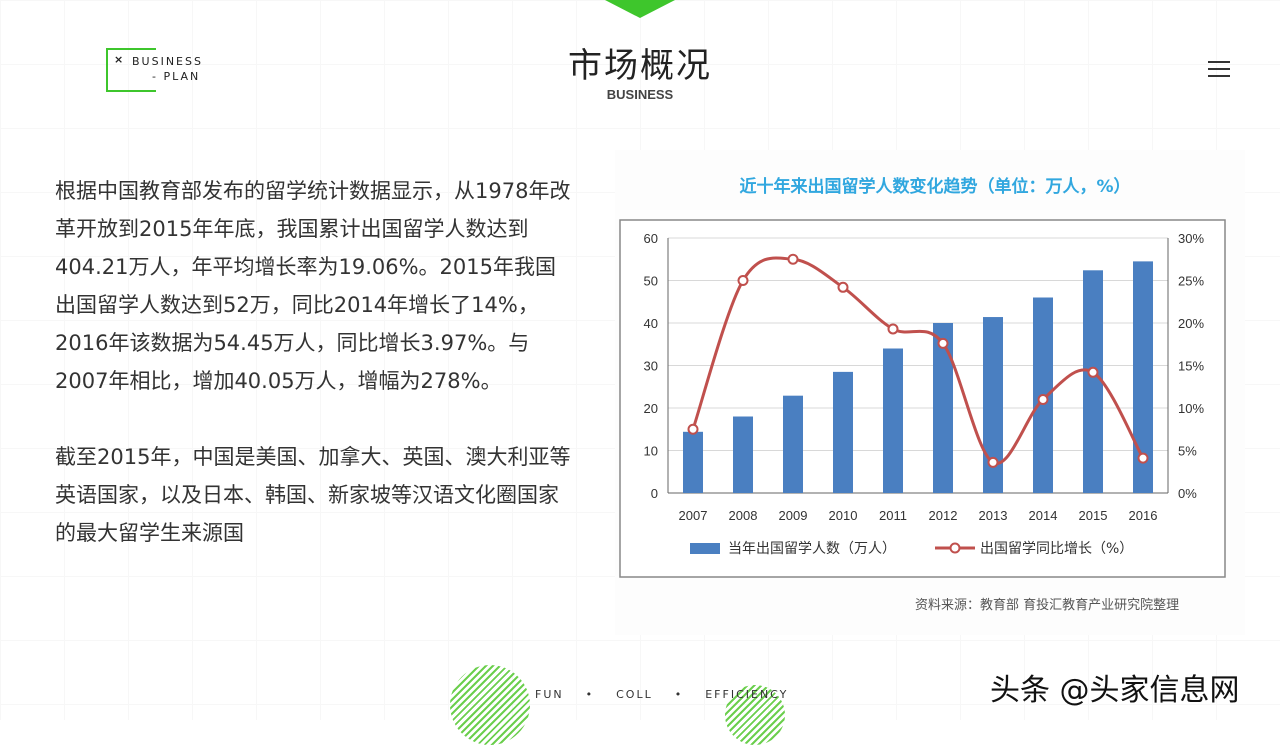 Image resolution: width=1280 pixels, height=745 pixels. I want to click on footer-sep-2: •, so click(679, 694).